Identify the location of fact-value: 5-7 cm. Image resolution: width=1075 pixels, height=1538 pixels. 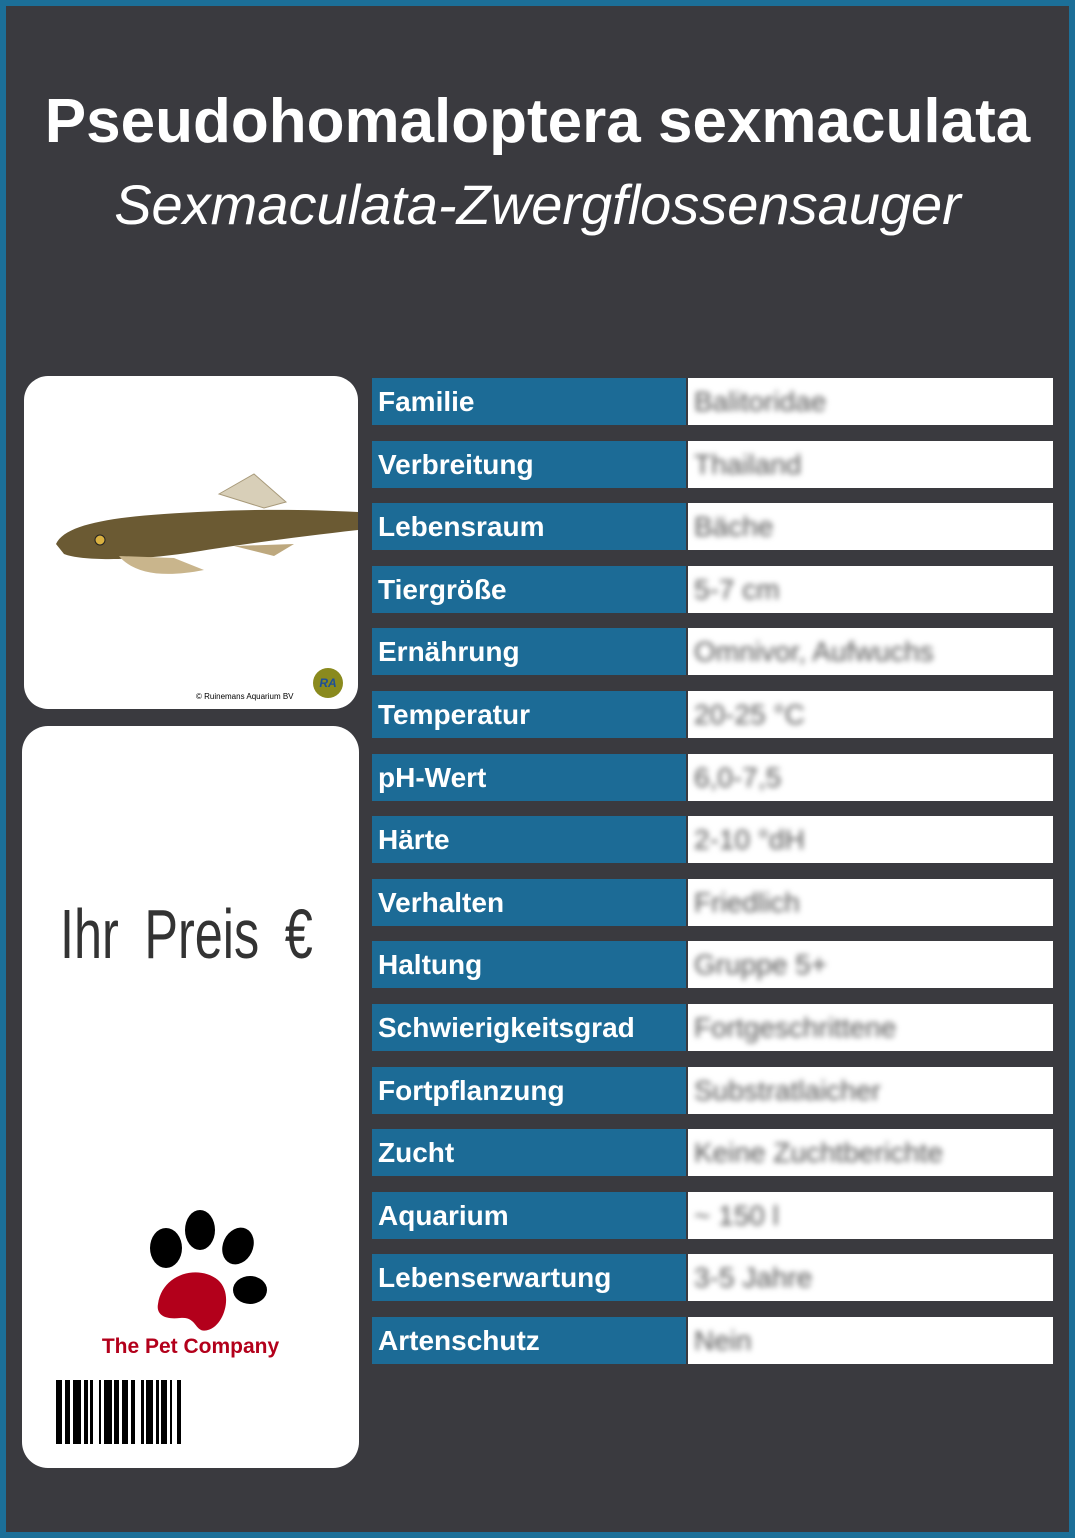
(870, 589).